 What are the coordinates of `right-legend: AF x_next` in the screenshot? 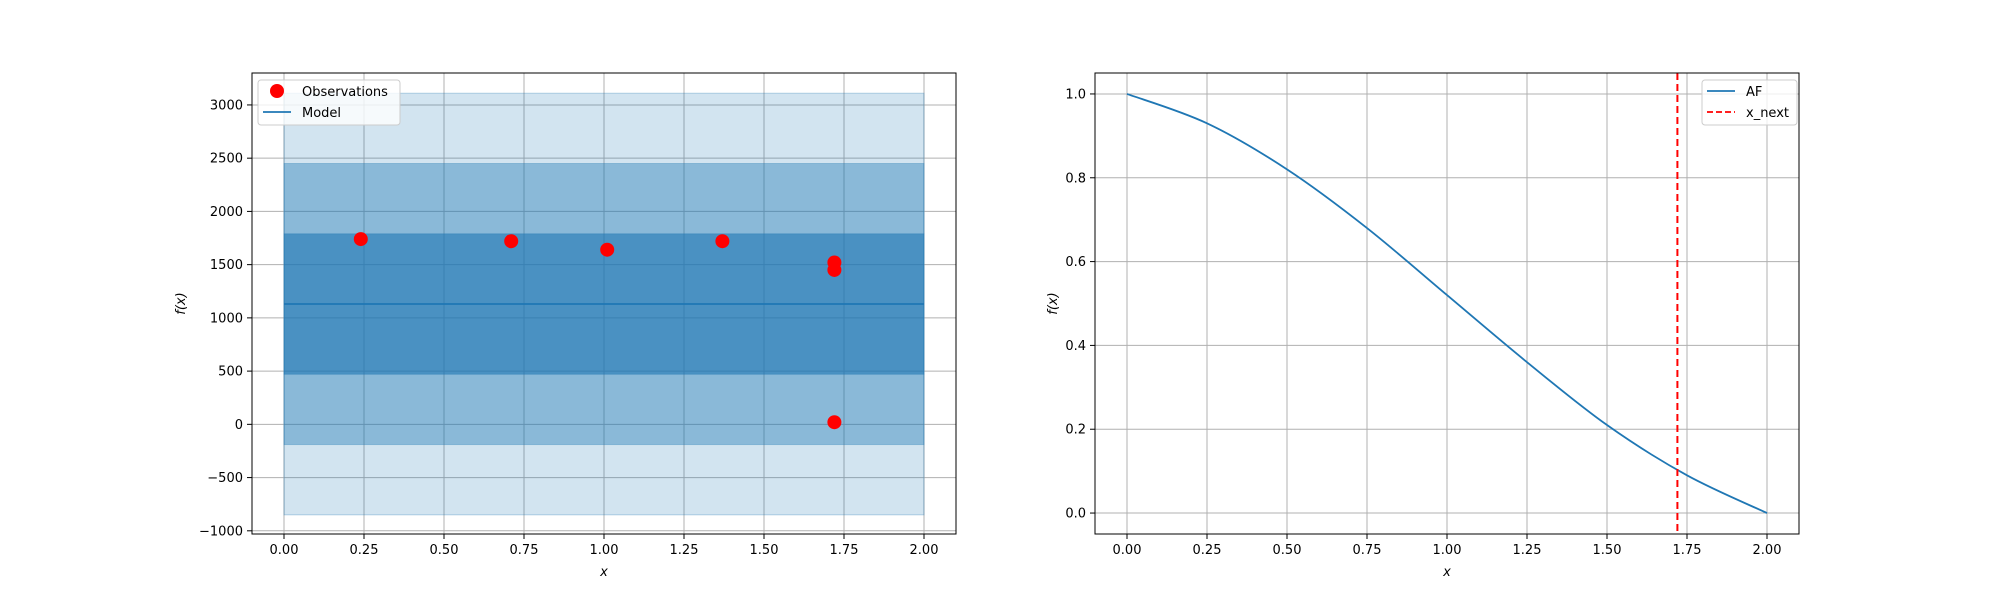 It's located at (1749, 102).